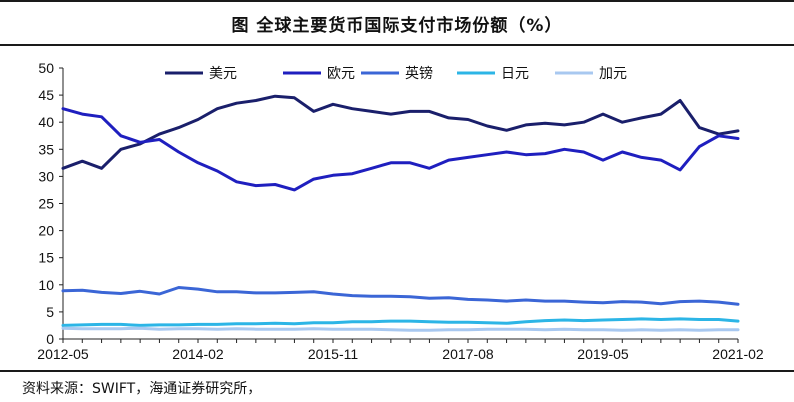  I want to click on source-bar: 资料来源：SWIFT，海通证券研究所，, so click(397, 386).